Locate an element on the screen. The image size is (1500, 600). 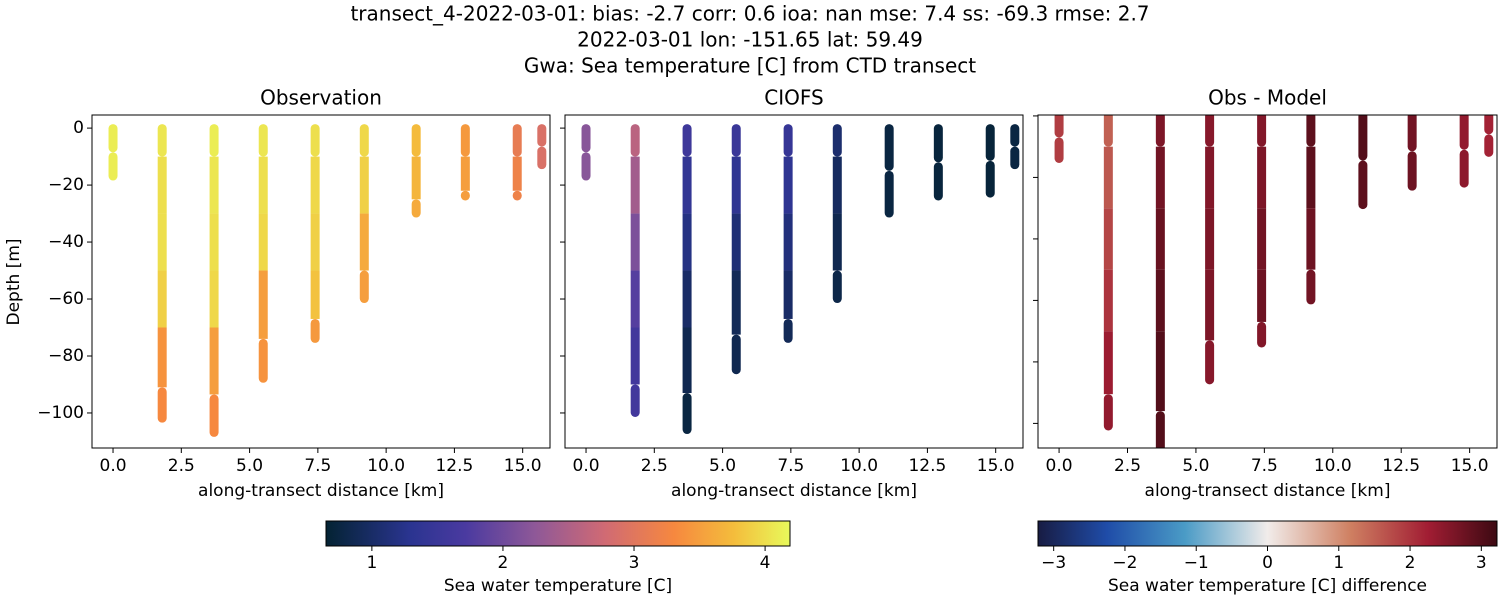
colorbar-tick-label: 2 is located at coordinates (1410, 563).